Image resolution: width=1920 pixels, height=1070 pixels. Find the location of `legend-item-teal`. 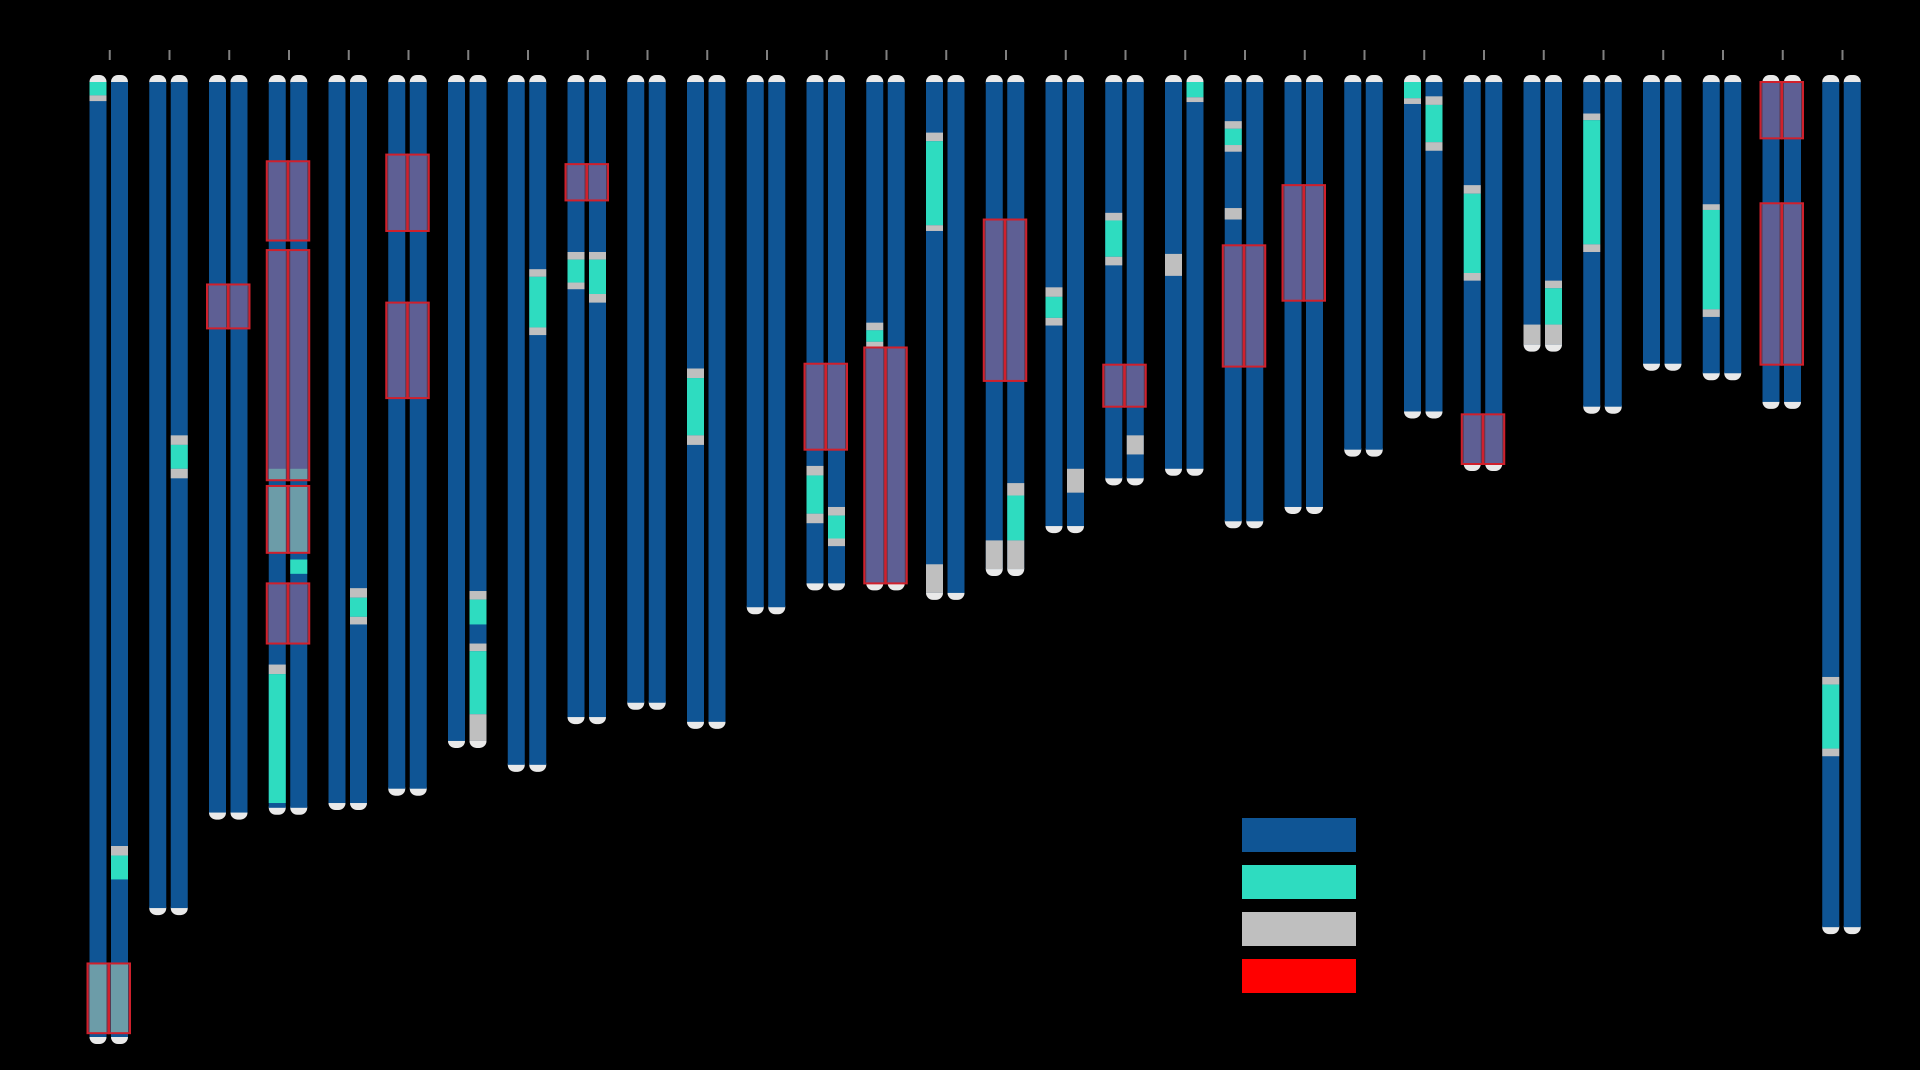

legend-item-teal is located at coordinates (1304, 882).